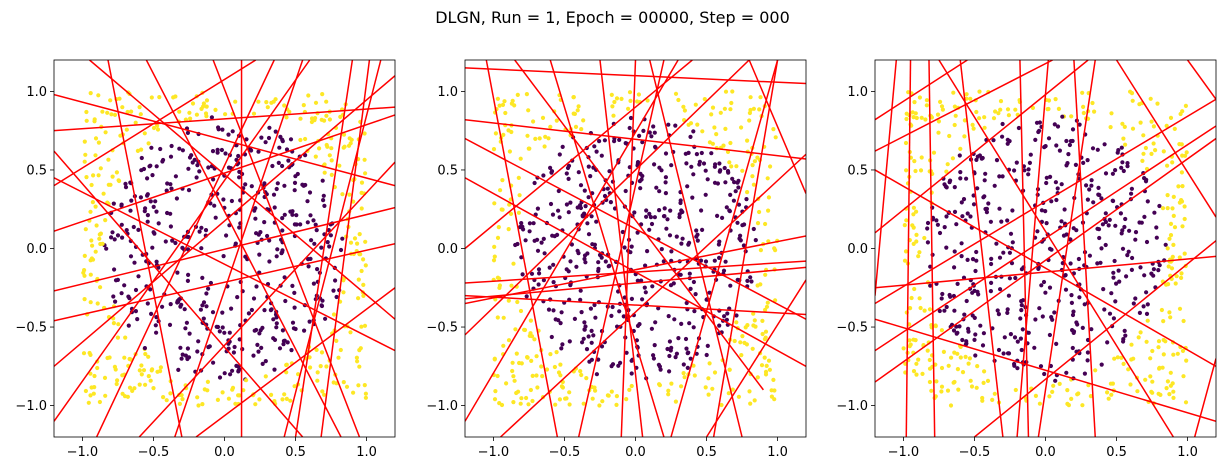 The image size is (1225, 471). I want to click on figure-title: DLGN, Run = 1, Epoch = 00000, Step = 000, so click(612, 17).